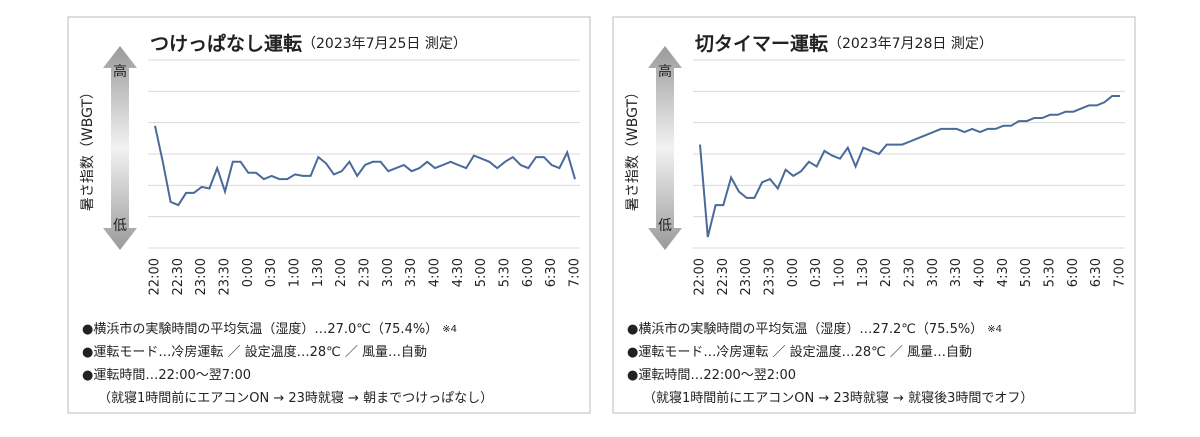 The image size is (1200, 437). Describe the element at coordinates (260, 329) in the screenshot. I see `note-text: ●横浜市の実験時間の平均気温（湿度）…27.0℃（75.4%）` at that location.